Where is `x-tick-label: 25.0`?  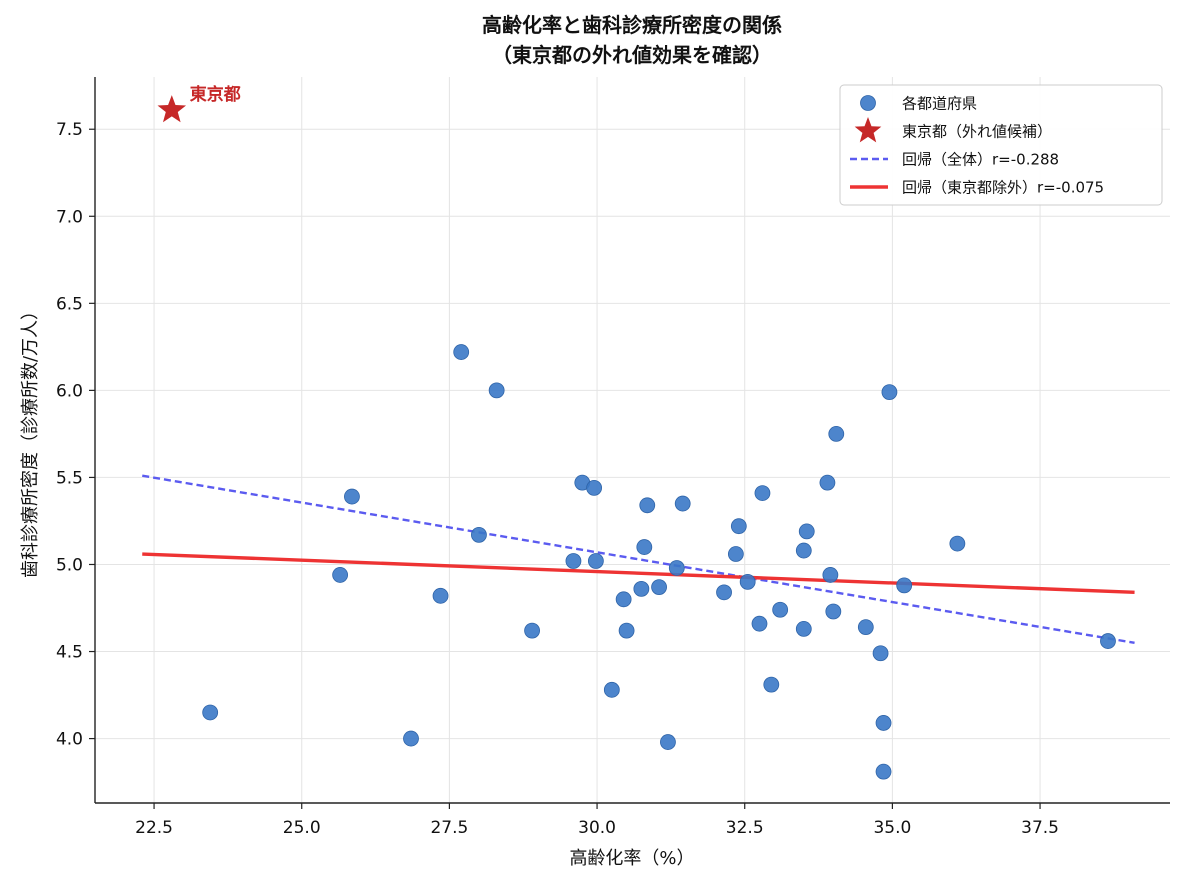
x-tick-label: 25.0 is located at coordinates (302, 828).